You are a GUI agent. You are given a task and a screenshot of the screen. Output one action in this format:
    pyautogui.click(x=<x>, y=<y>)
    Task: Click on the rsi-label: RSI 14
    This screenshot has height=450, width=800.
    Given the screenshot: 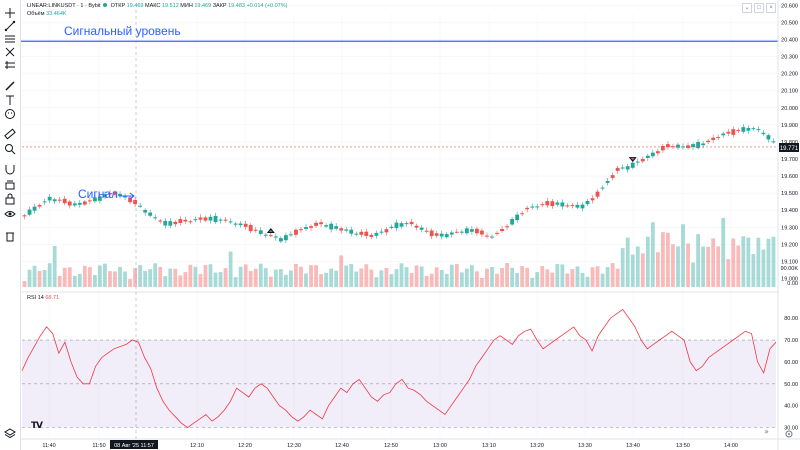 What is the action you would take?
    pyautogui.click(x=35, y=298)
    